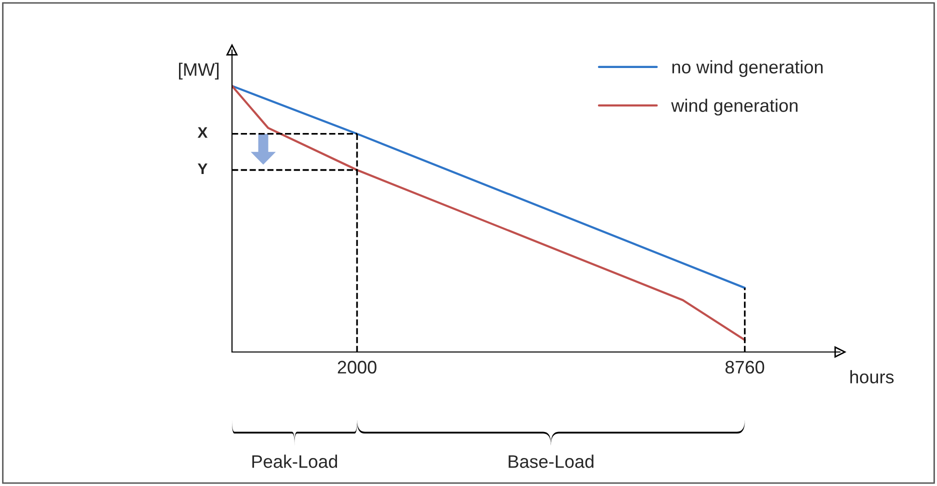 Image resolution: width=937 pixels, height=486 pixels. What do you see at coordinates (295, 461) in the screenshot?
I see `text: Peak-Load` at bounding box center [295, 461].